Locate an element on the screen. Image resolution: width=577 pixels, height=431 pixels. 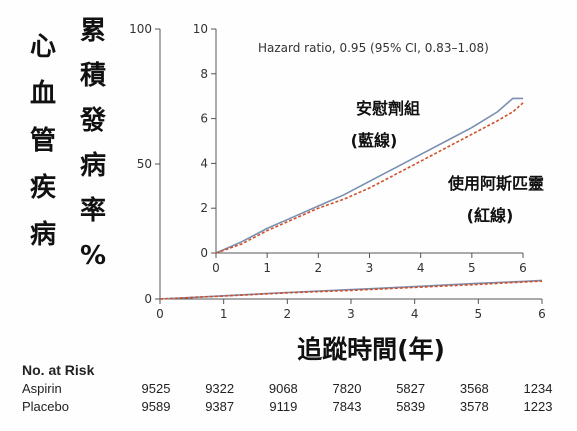
risk-count: 9322 is located at coordinates (220, 388).